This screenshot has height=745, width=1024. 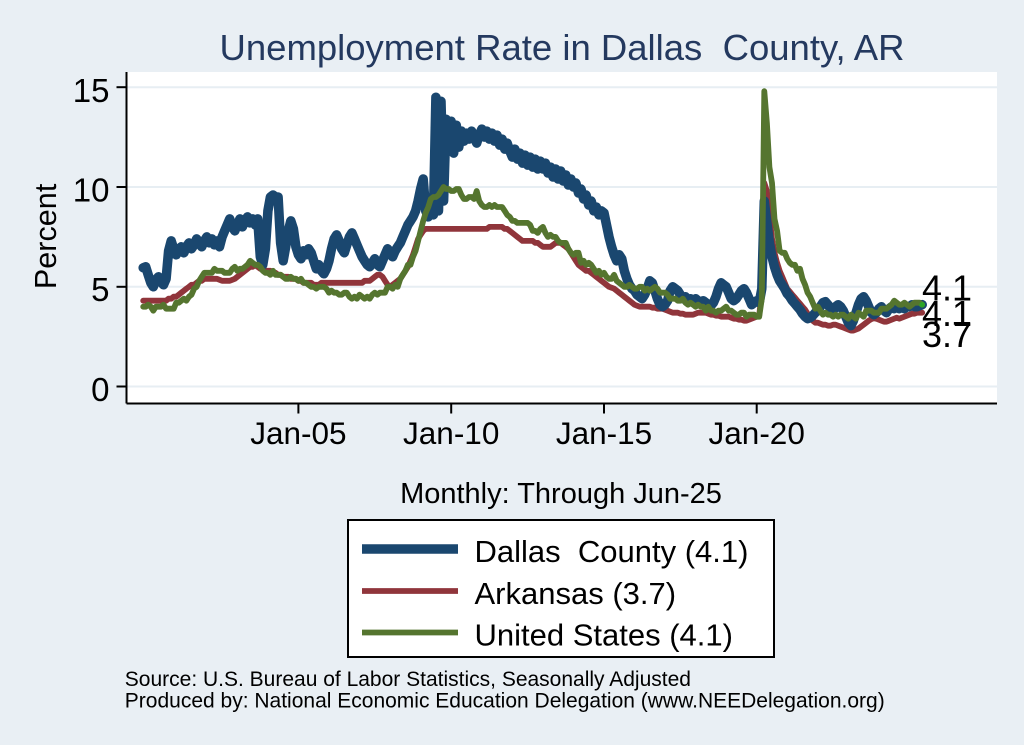 I want to click on svg-text: Monthly: Through Jun-25, so click(x=561, y=494).